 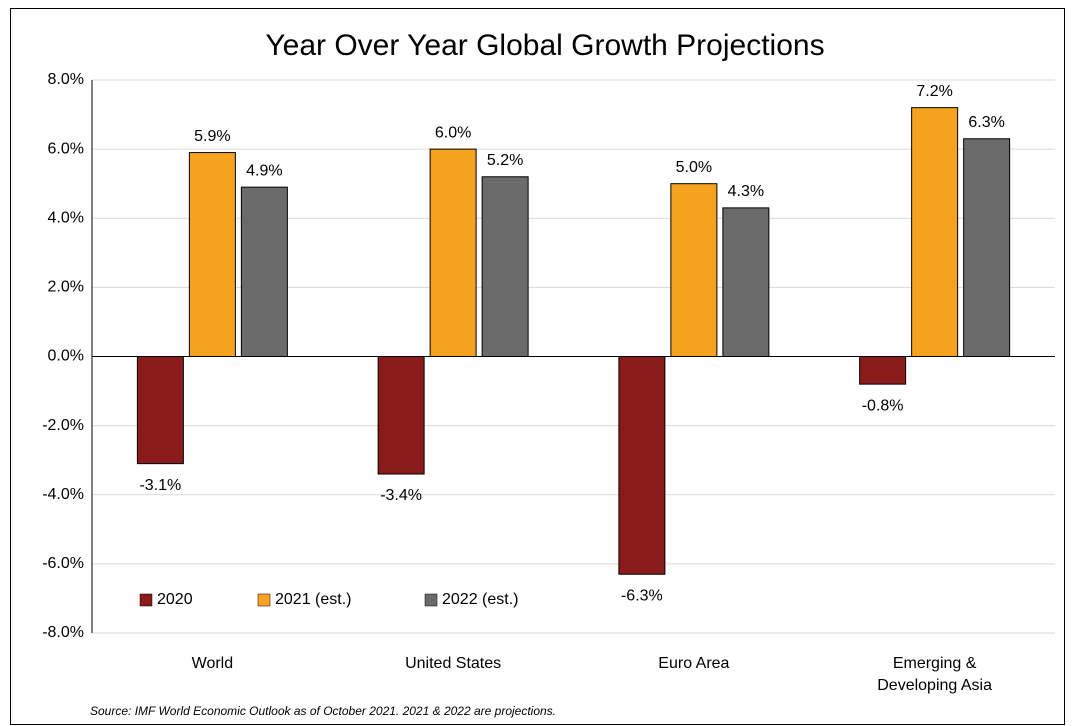 I want to click on x-tick-label: Emerging & Developing Asia, so click(x=934, y=674).